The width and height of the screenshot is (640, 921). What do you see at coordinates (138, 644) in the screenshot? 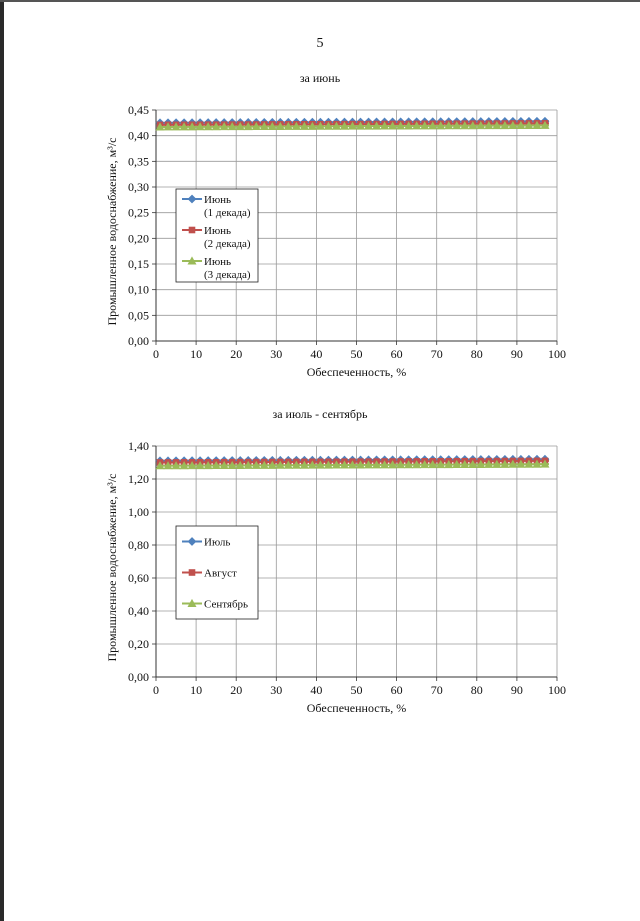
I see `y-tick-label: 0,20` at bounding box center [138, 644].